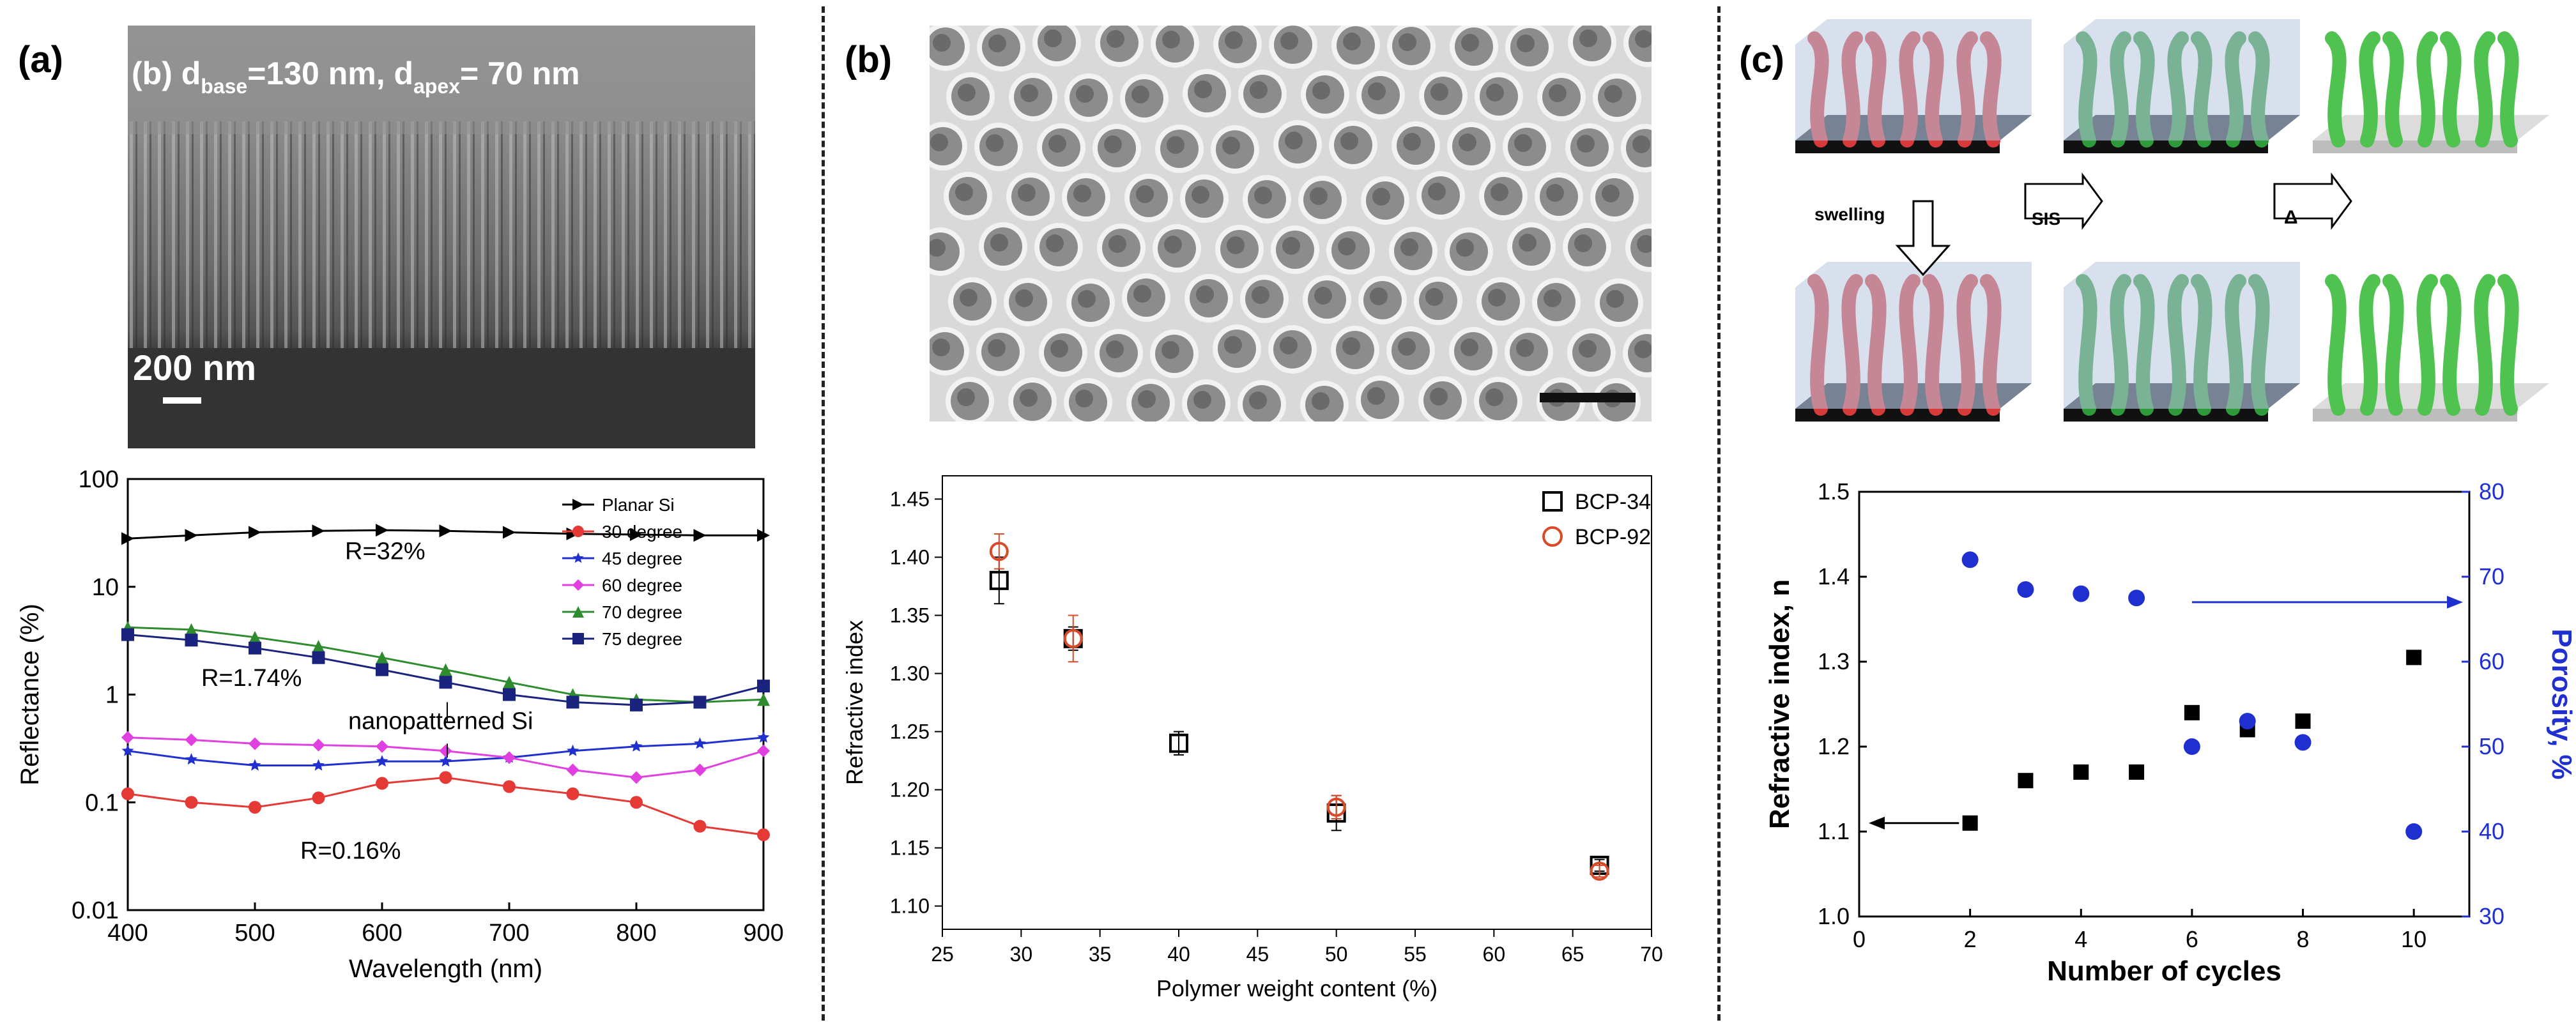 This screenshot has width=2576, height=1027. I want to click on x-tick-label: 55, so click(1415, 954).